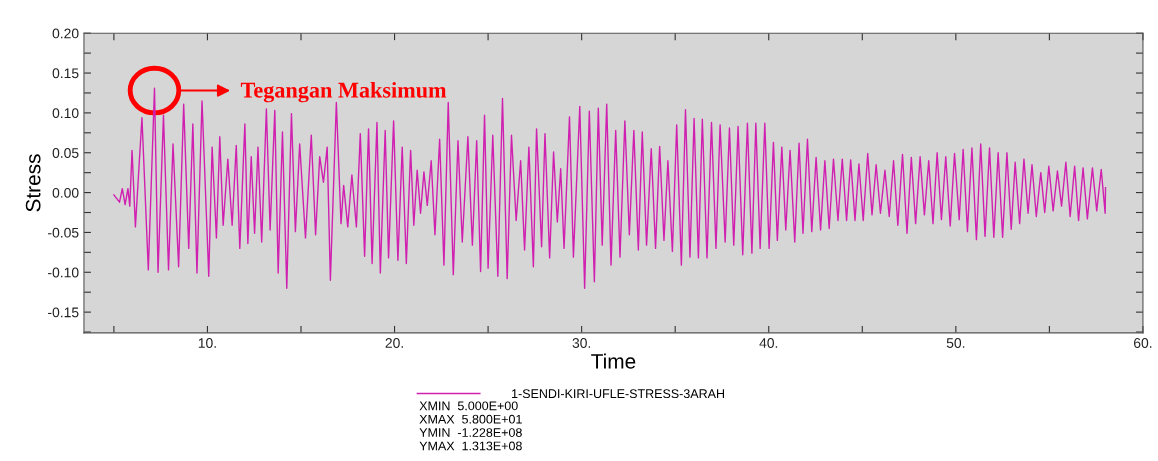 The height and width of the screenshot is (461, 1158). Describe the element at coordinates (470, 446) in the screenshot. I see `text: YMAX 1.313E+08` at that location.